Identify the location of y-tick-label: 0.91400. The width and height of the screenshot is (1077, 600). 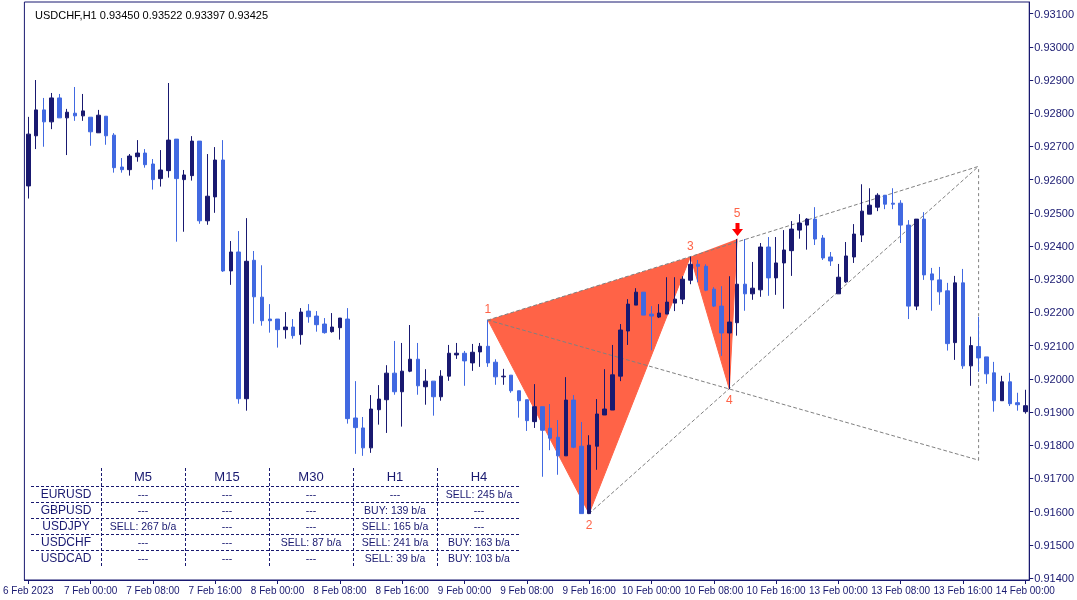
(1054, 578).